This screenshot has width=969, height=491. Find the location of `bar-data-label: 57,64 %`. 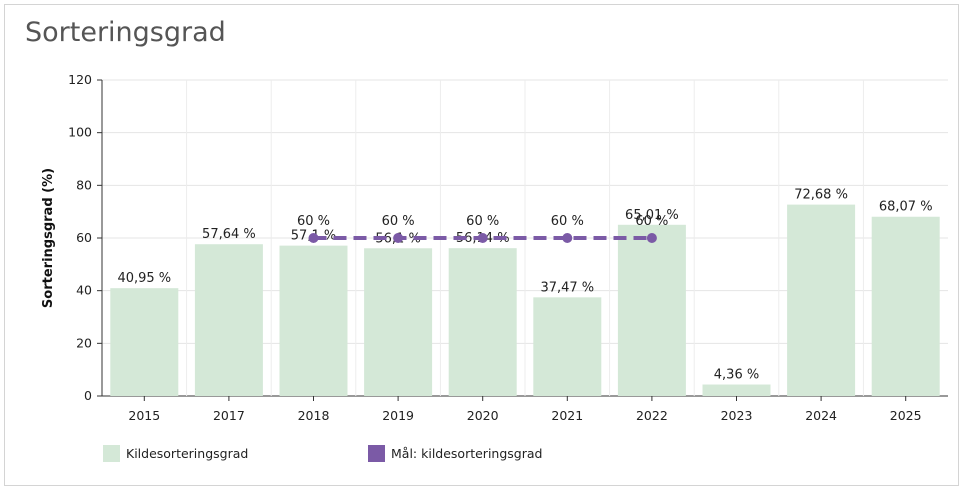

bar-data-label: 57,64 % is located at coordinates (229, 234).